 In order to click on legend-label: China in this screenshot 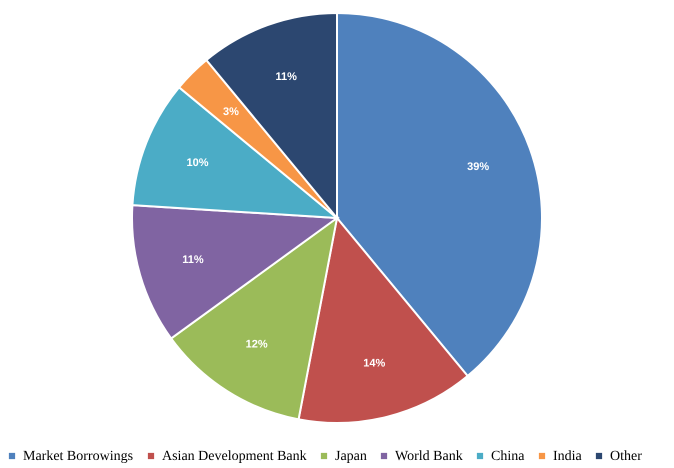, I will do `click(508, 456)`.